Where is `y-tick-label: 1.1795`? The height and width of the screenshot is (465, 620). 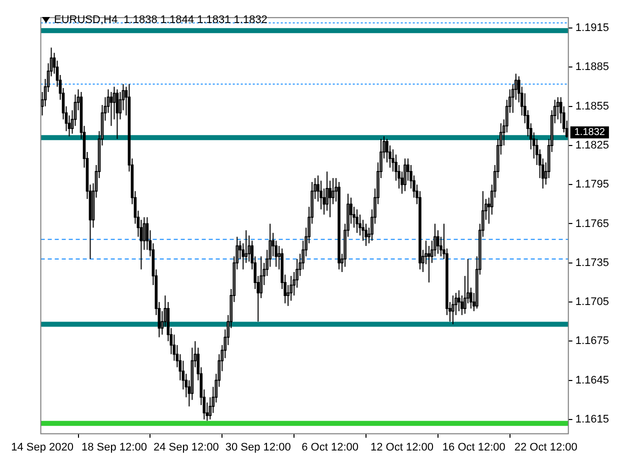 y-tick-label: 1.1795 is located at coordinates (592, 184).